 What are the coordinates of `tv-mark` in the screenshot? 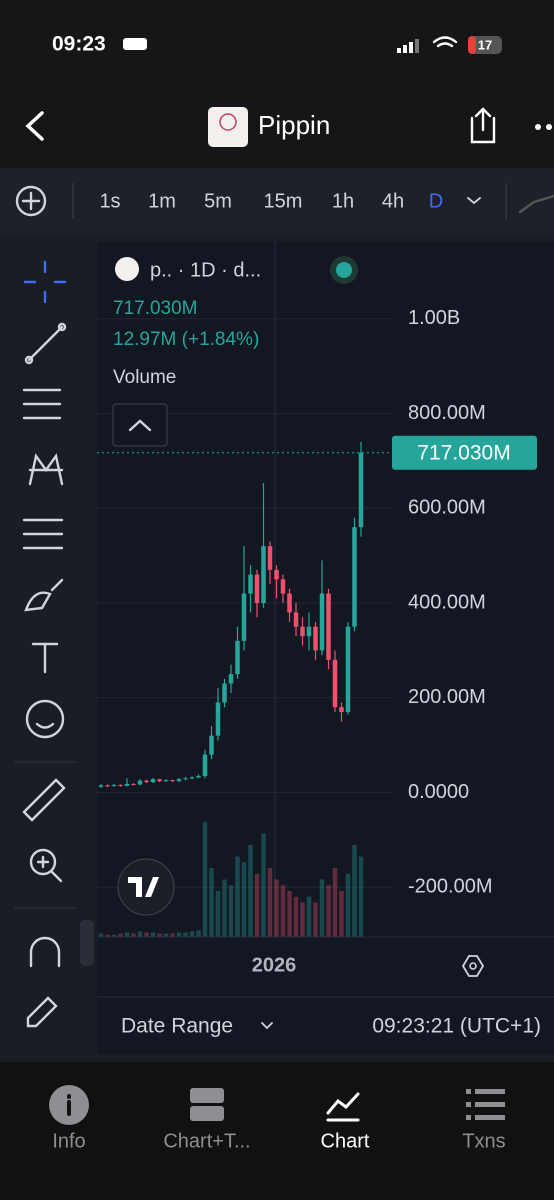 It's located at (143, 887).